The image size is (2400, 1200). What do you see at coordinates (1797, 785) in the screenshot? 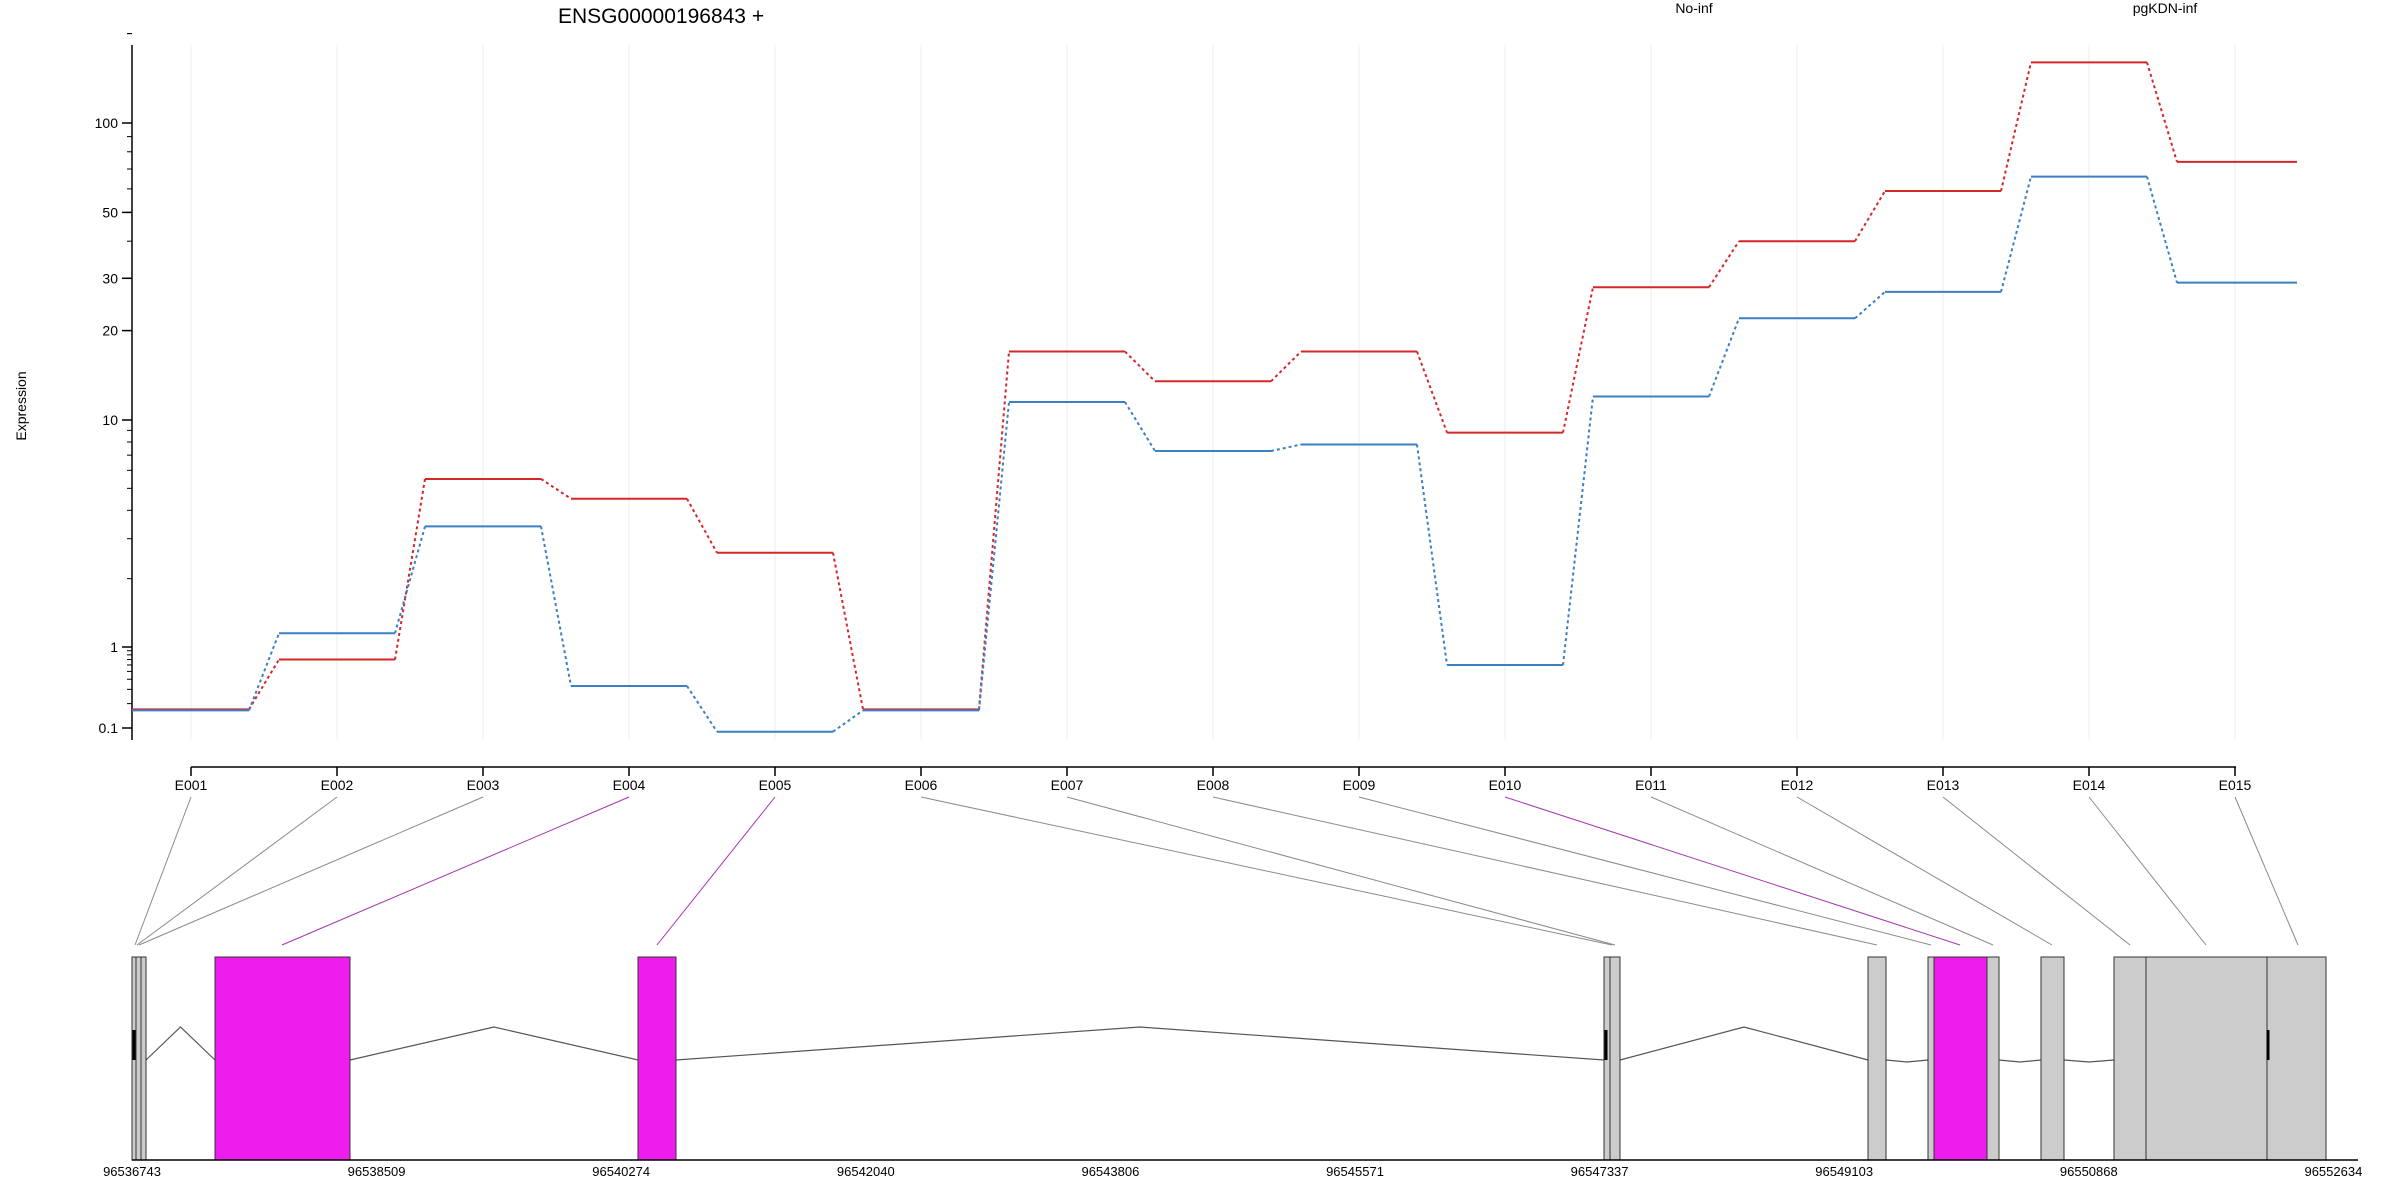
I see `exon-label-e012: E012` at bounding box center [1797, 785].